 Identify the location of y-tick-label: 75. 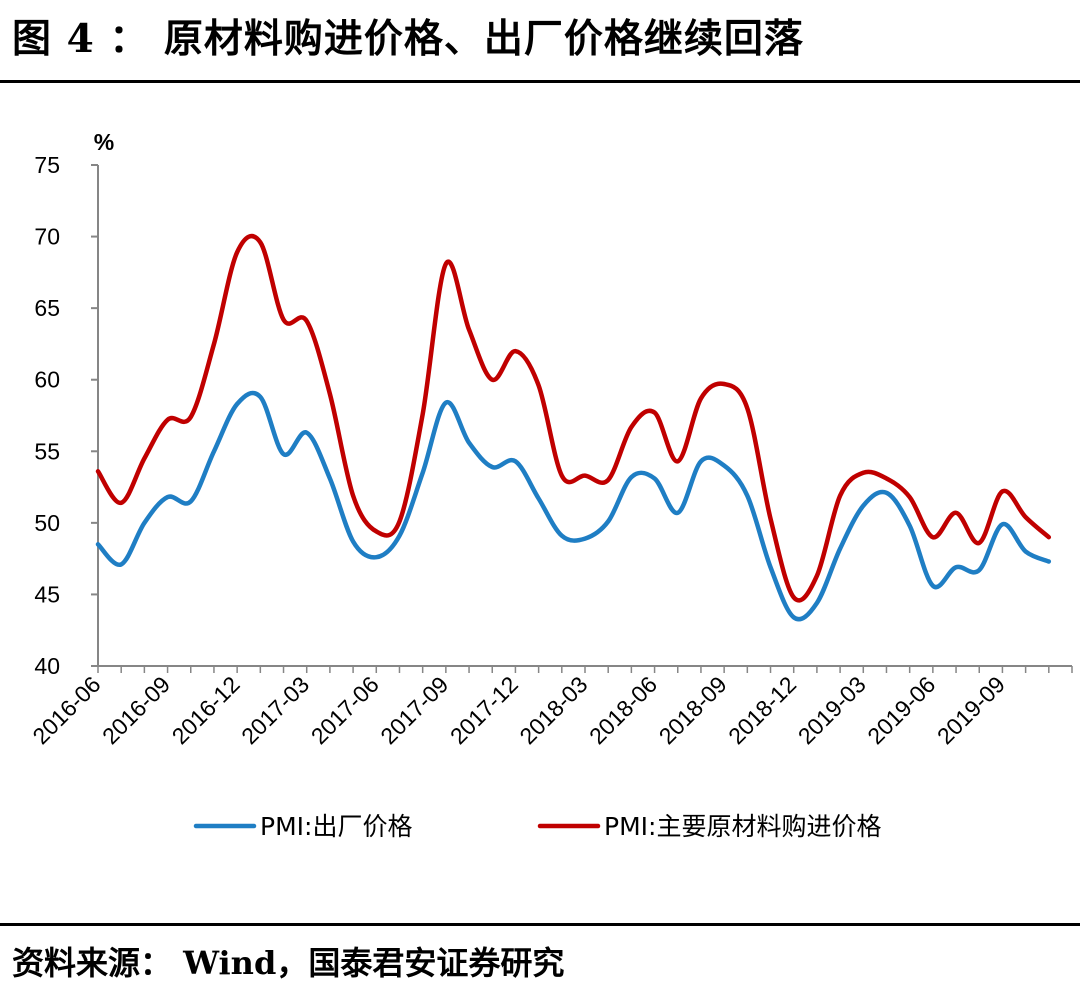
(47, 165).